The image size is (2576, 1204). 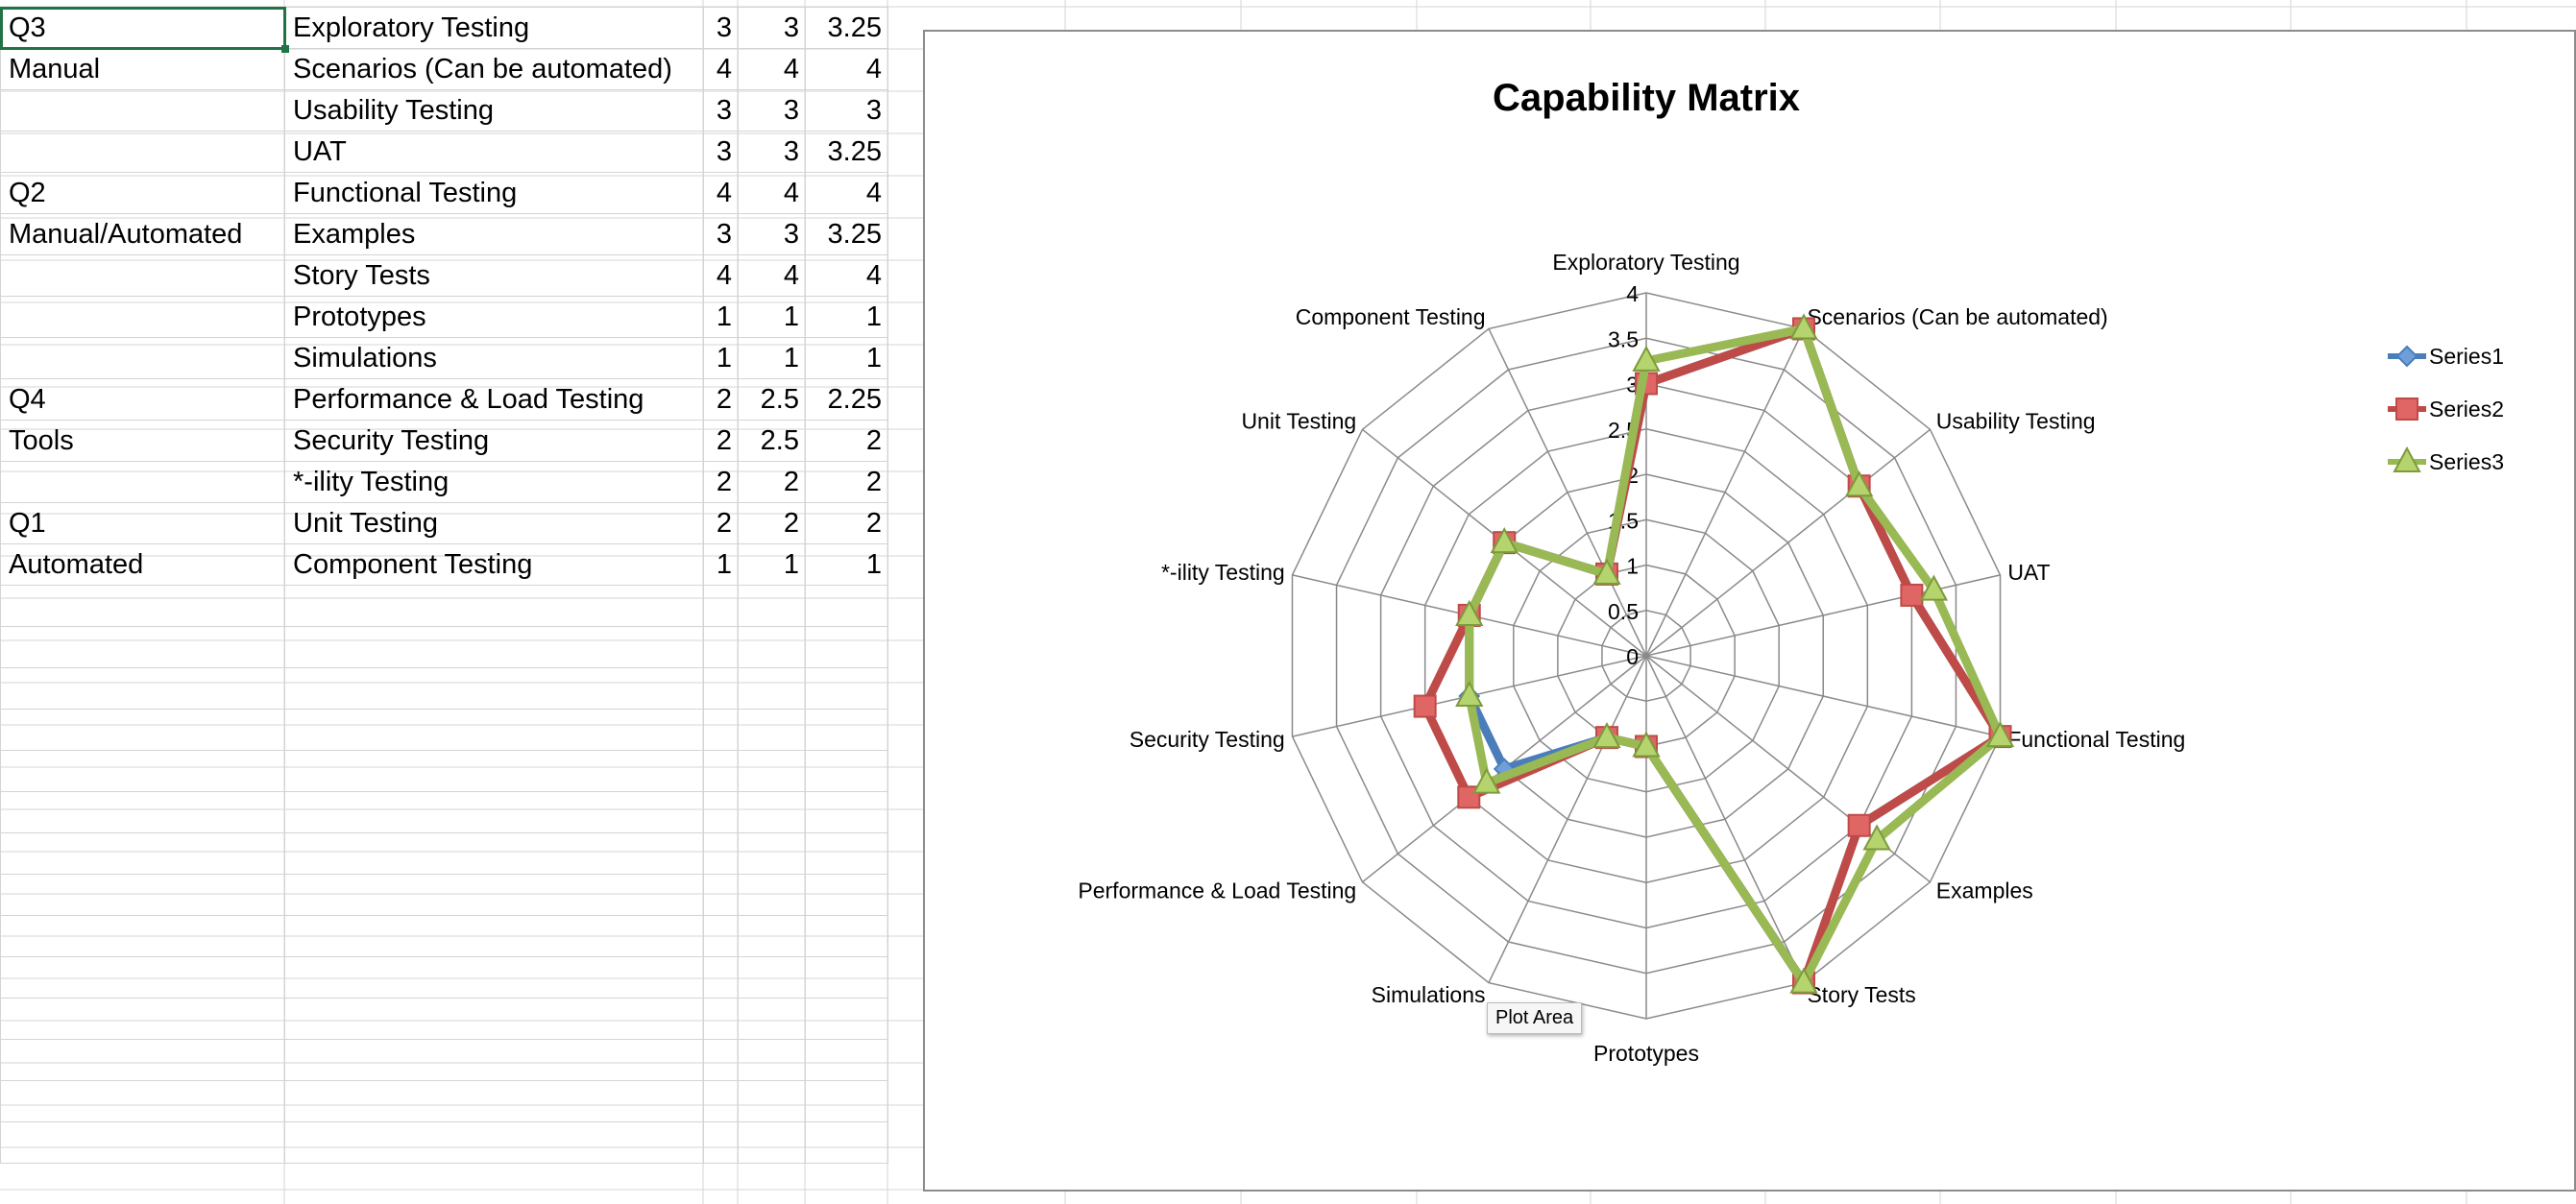 What do you see at coordinates (494, 399) in the screenshot?
I see `capability-cell: Performance & Load Testing` at bounding box center [494, 399].